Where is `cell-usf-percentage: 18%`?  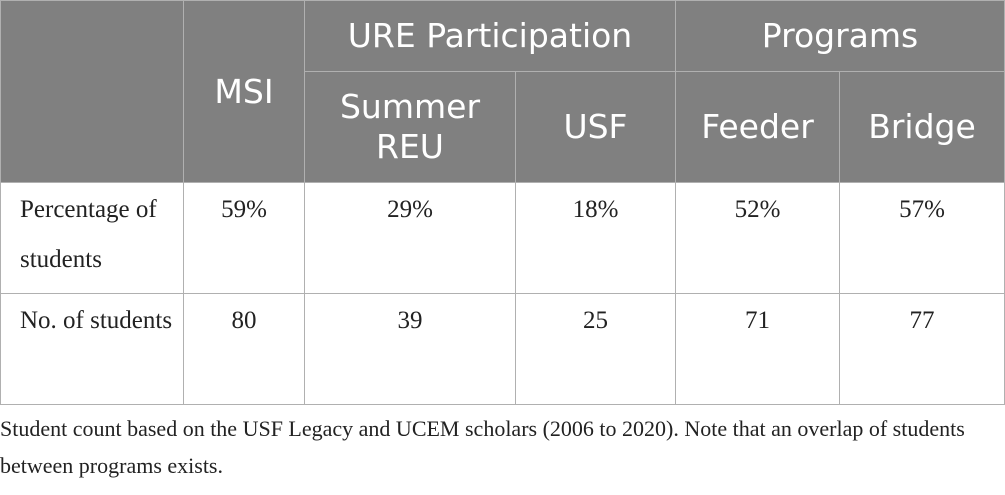
cell-usf-percentage: 18% is located at coordinates (595, 238).